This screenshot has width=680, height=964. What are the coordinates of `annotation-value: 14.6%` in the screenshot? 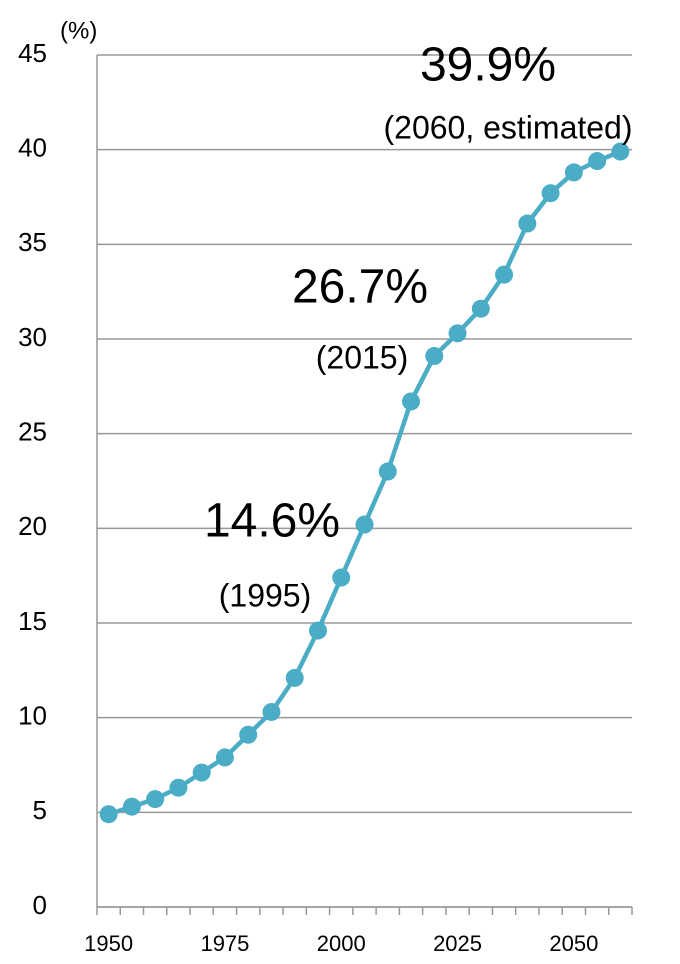 It's located at (272, 521).